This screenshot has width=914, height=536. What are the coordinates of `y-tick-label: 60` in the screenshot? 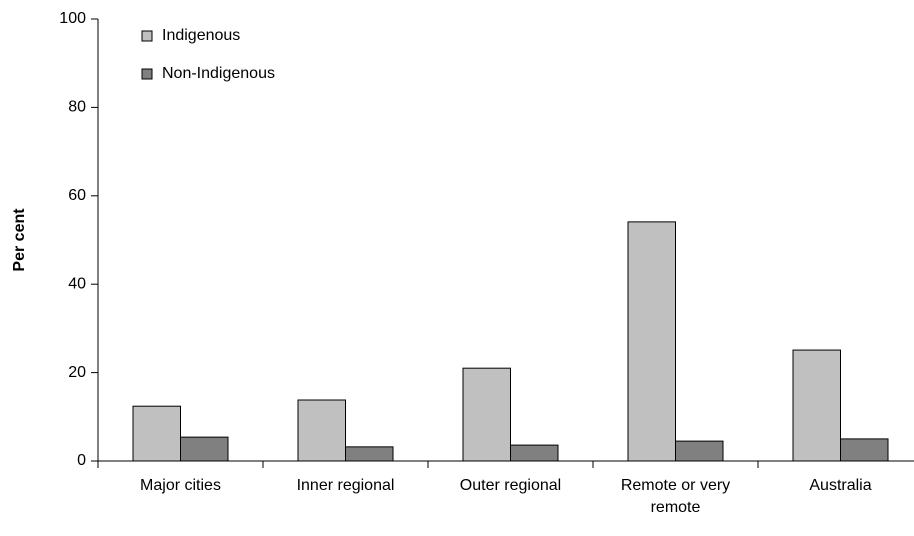 It's located at (77, 195).